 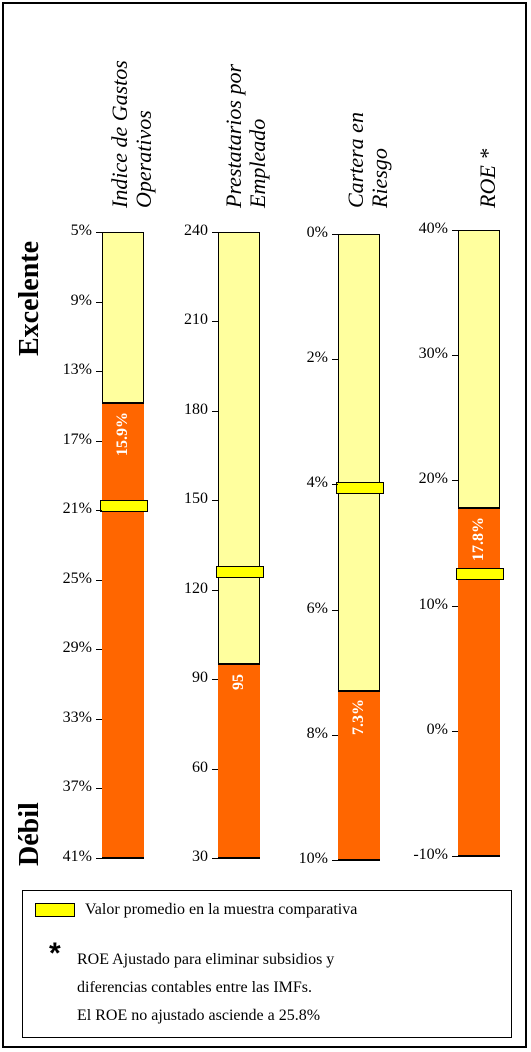 What do you see at coordinates (317, 483) in the screenshot?
I see `tick-label: 4%` at bounding box center [317, 483].